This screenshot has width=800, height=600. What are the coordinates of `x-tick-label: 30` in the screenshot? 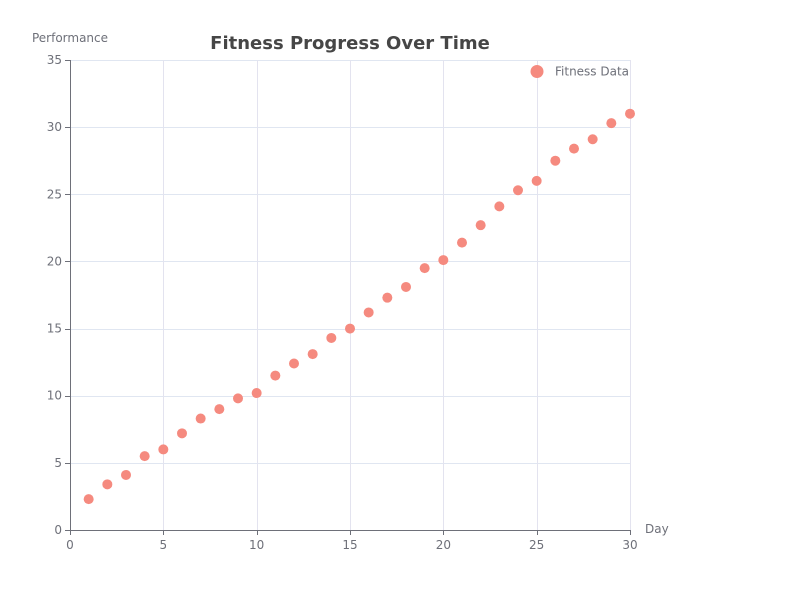 It's located at (629, 545).